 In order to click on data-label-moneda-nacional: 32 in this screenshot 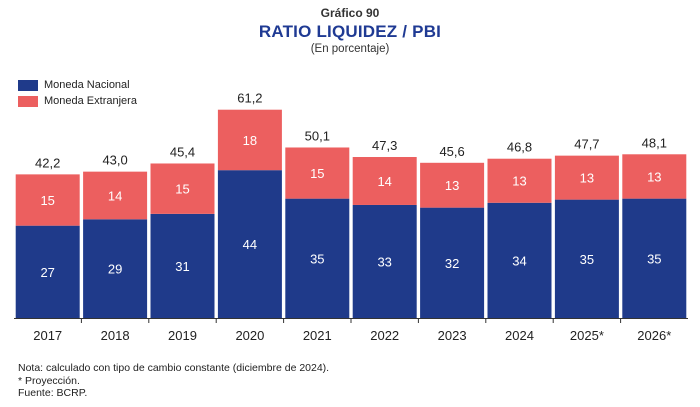, I will do `click(452, 263)`.